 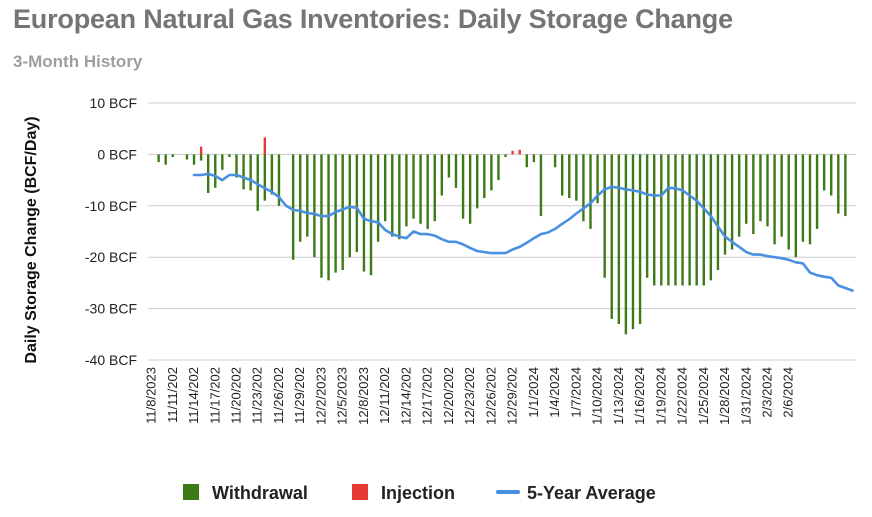 I want to click on x-tick-label: 12/23/202, so click(x=469, y=396).